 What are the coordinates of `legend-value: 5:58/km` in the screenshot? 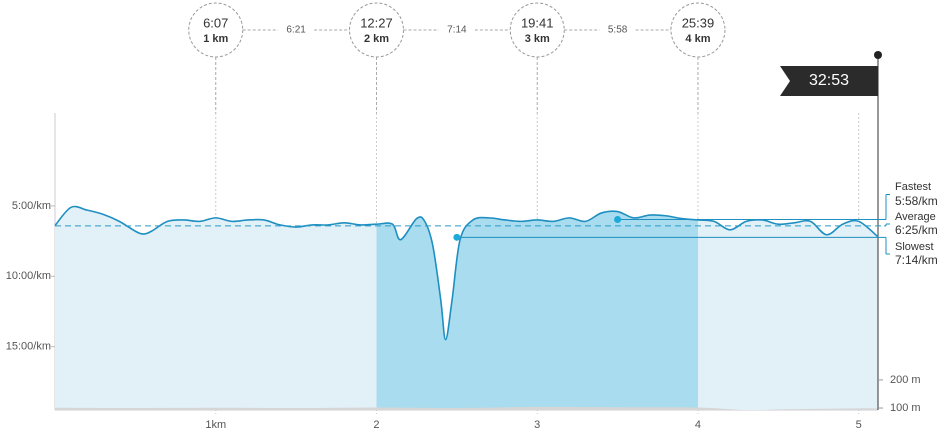 It's located at (916, 201).